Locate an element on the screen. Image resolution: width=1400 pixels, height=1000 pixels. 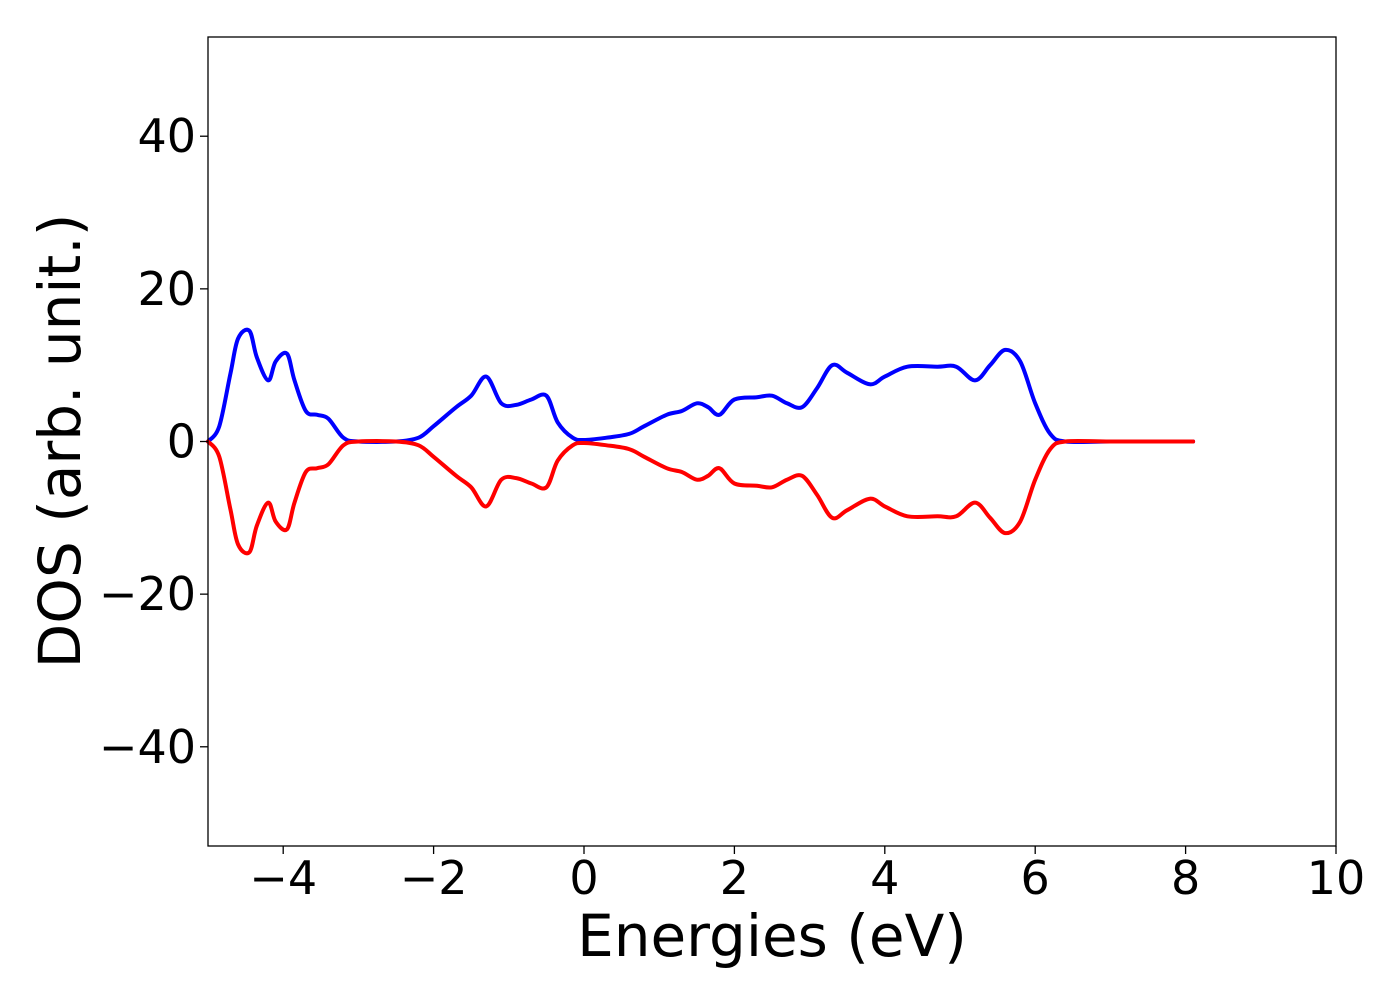
x-tick-label: −4 is located at coordinates (283, 878).